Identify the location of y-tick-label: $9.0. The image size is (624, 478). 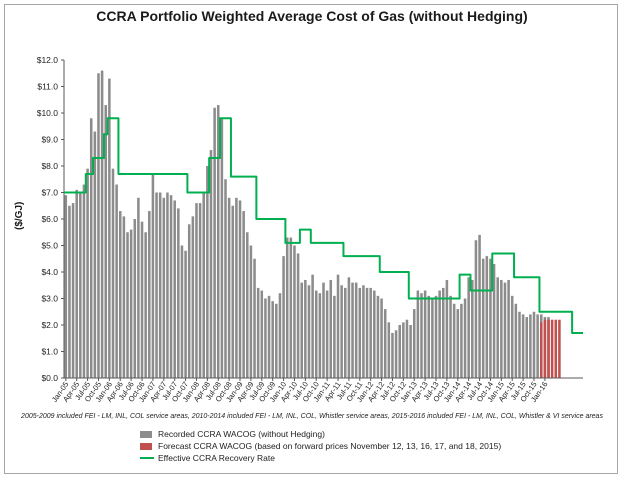
(49, 140).